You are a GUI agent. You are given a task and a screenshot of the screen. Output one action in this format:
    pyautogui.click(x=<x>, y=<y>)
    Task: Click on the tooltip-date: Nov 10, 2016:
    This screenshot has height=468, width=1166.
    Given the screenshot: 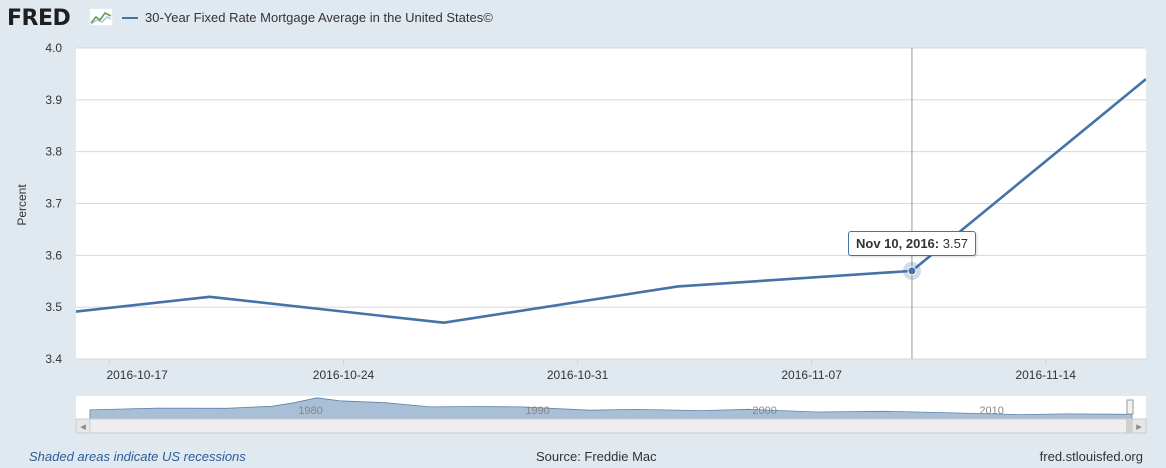 What is the action you would take?
    pyautogui.click(x=898, y=243)
    